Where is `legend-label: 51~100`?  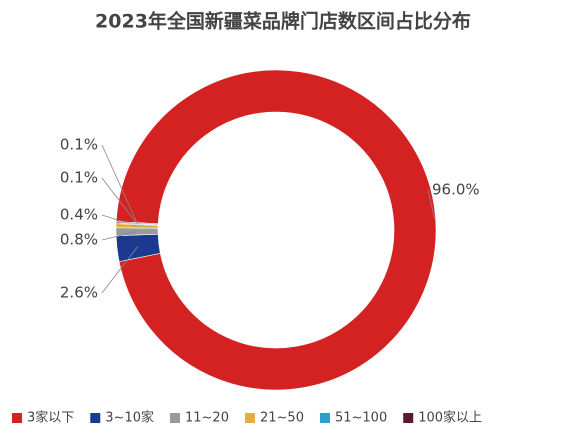
legend-label: 51~100 is located at coordinates (361, 418).